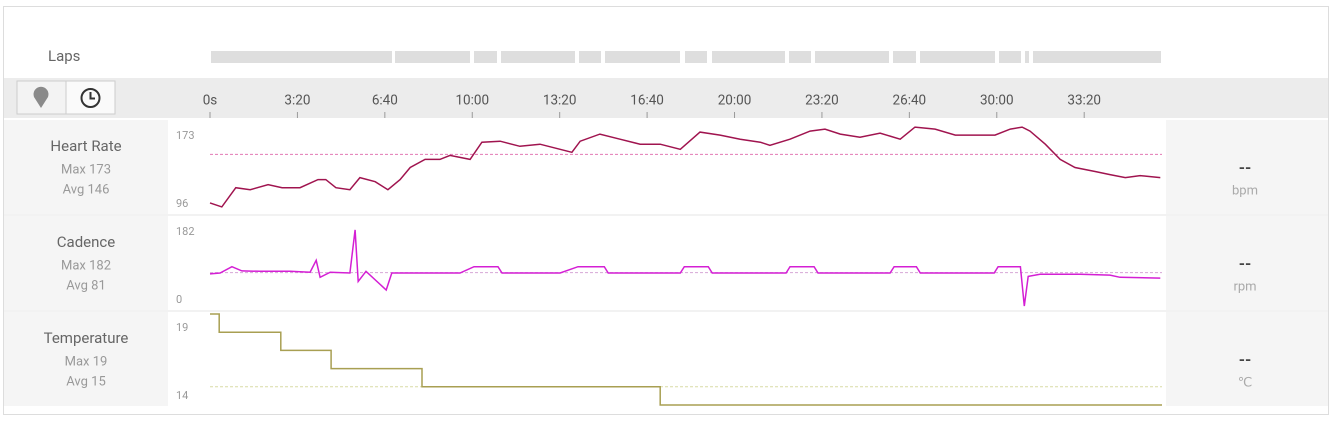 The image size is (1333, 425). What do you see at coordinates (185, 135) in the screenshot?
I see `y-tick-label: 173` at bounding box center [185, 135].